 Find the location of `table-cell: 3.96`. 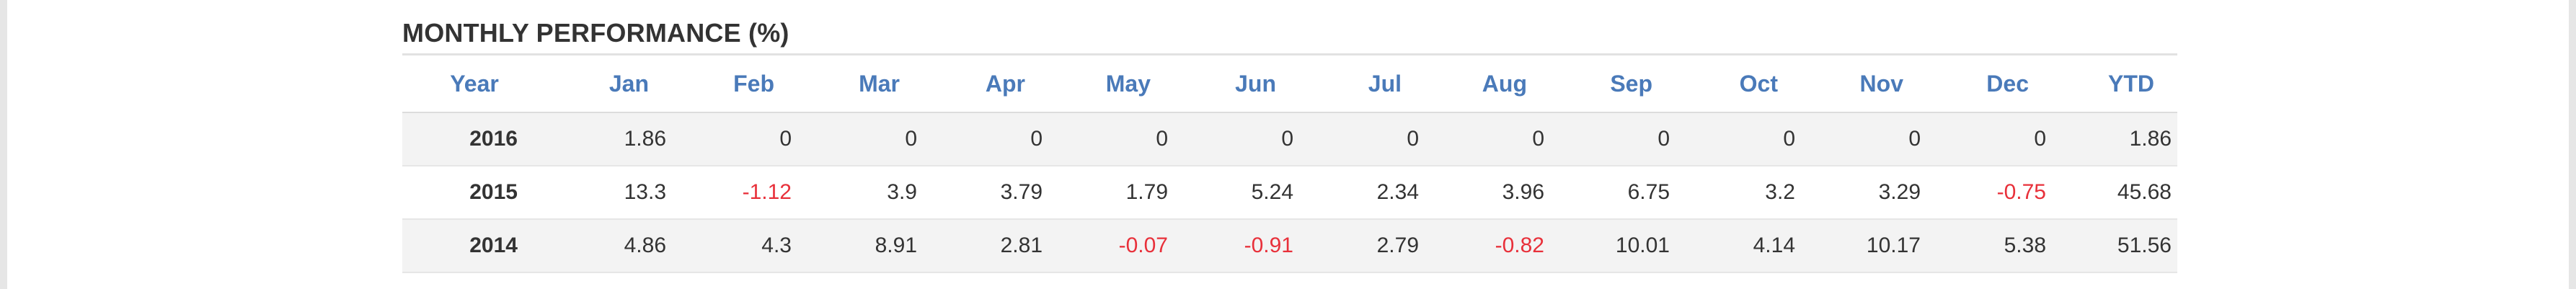

table-cell: 3.96 is located at coordinates (1487, 193).